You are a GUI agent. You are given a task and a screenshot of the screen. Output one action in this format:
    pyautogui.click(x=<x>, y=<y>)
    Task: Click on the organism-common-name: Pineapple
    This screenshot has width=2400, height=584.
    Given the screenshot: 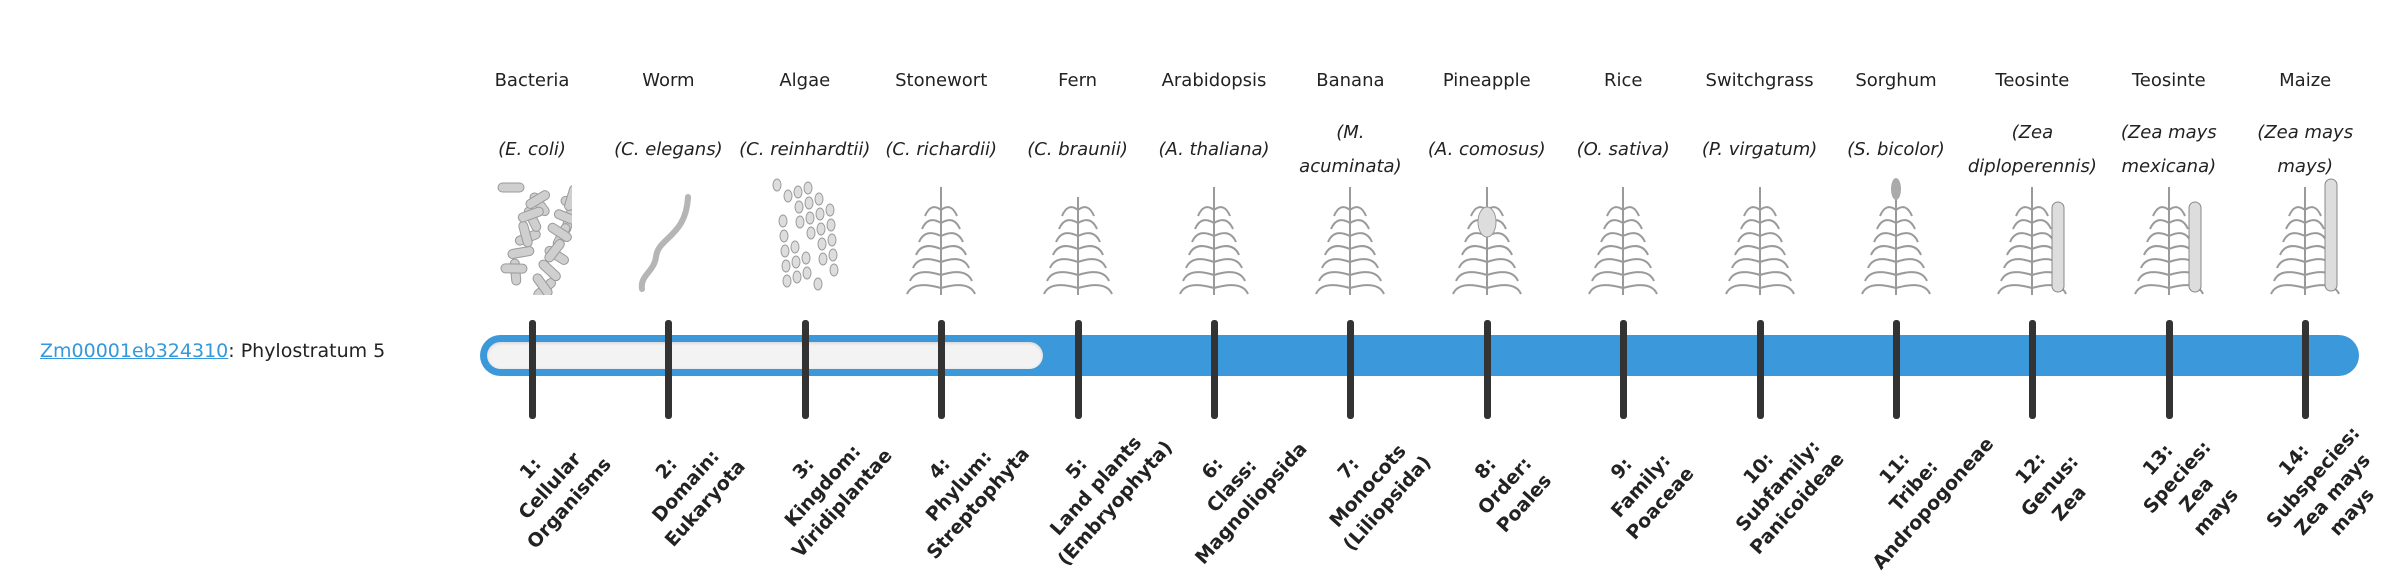 What is the action you would take?
    pyautogui.click(x=1486, y=80)
    